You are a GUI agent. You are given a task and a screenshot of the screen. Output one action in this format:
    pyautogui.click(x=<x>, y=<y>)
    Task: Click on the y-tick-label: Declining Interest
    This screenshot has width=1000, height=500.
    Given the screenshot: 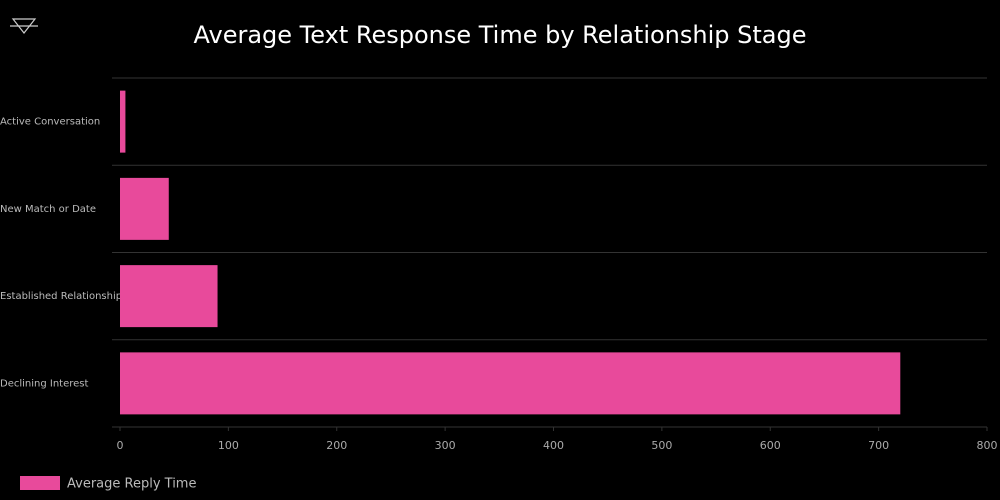 What is the action you would take?
    pyautogui.click(x=44, y=383)
    